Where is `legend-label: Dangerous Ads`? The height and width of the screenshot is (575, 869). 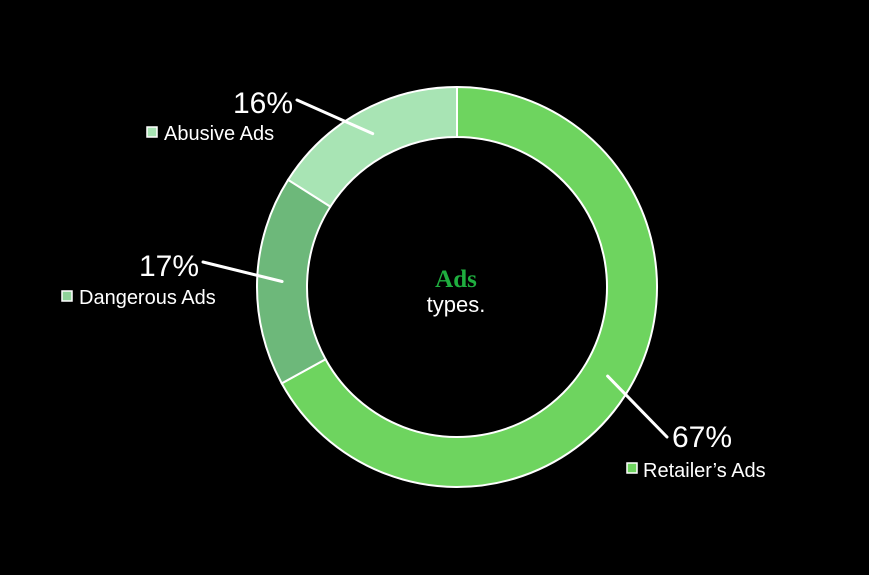 legend-label: Dangerous Ads is located at coordinates (147, 298).